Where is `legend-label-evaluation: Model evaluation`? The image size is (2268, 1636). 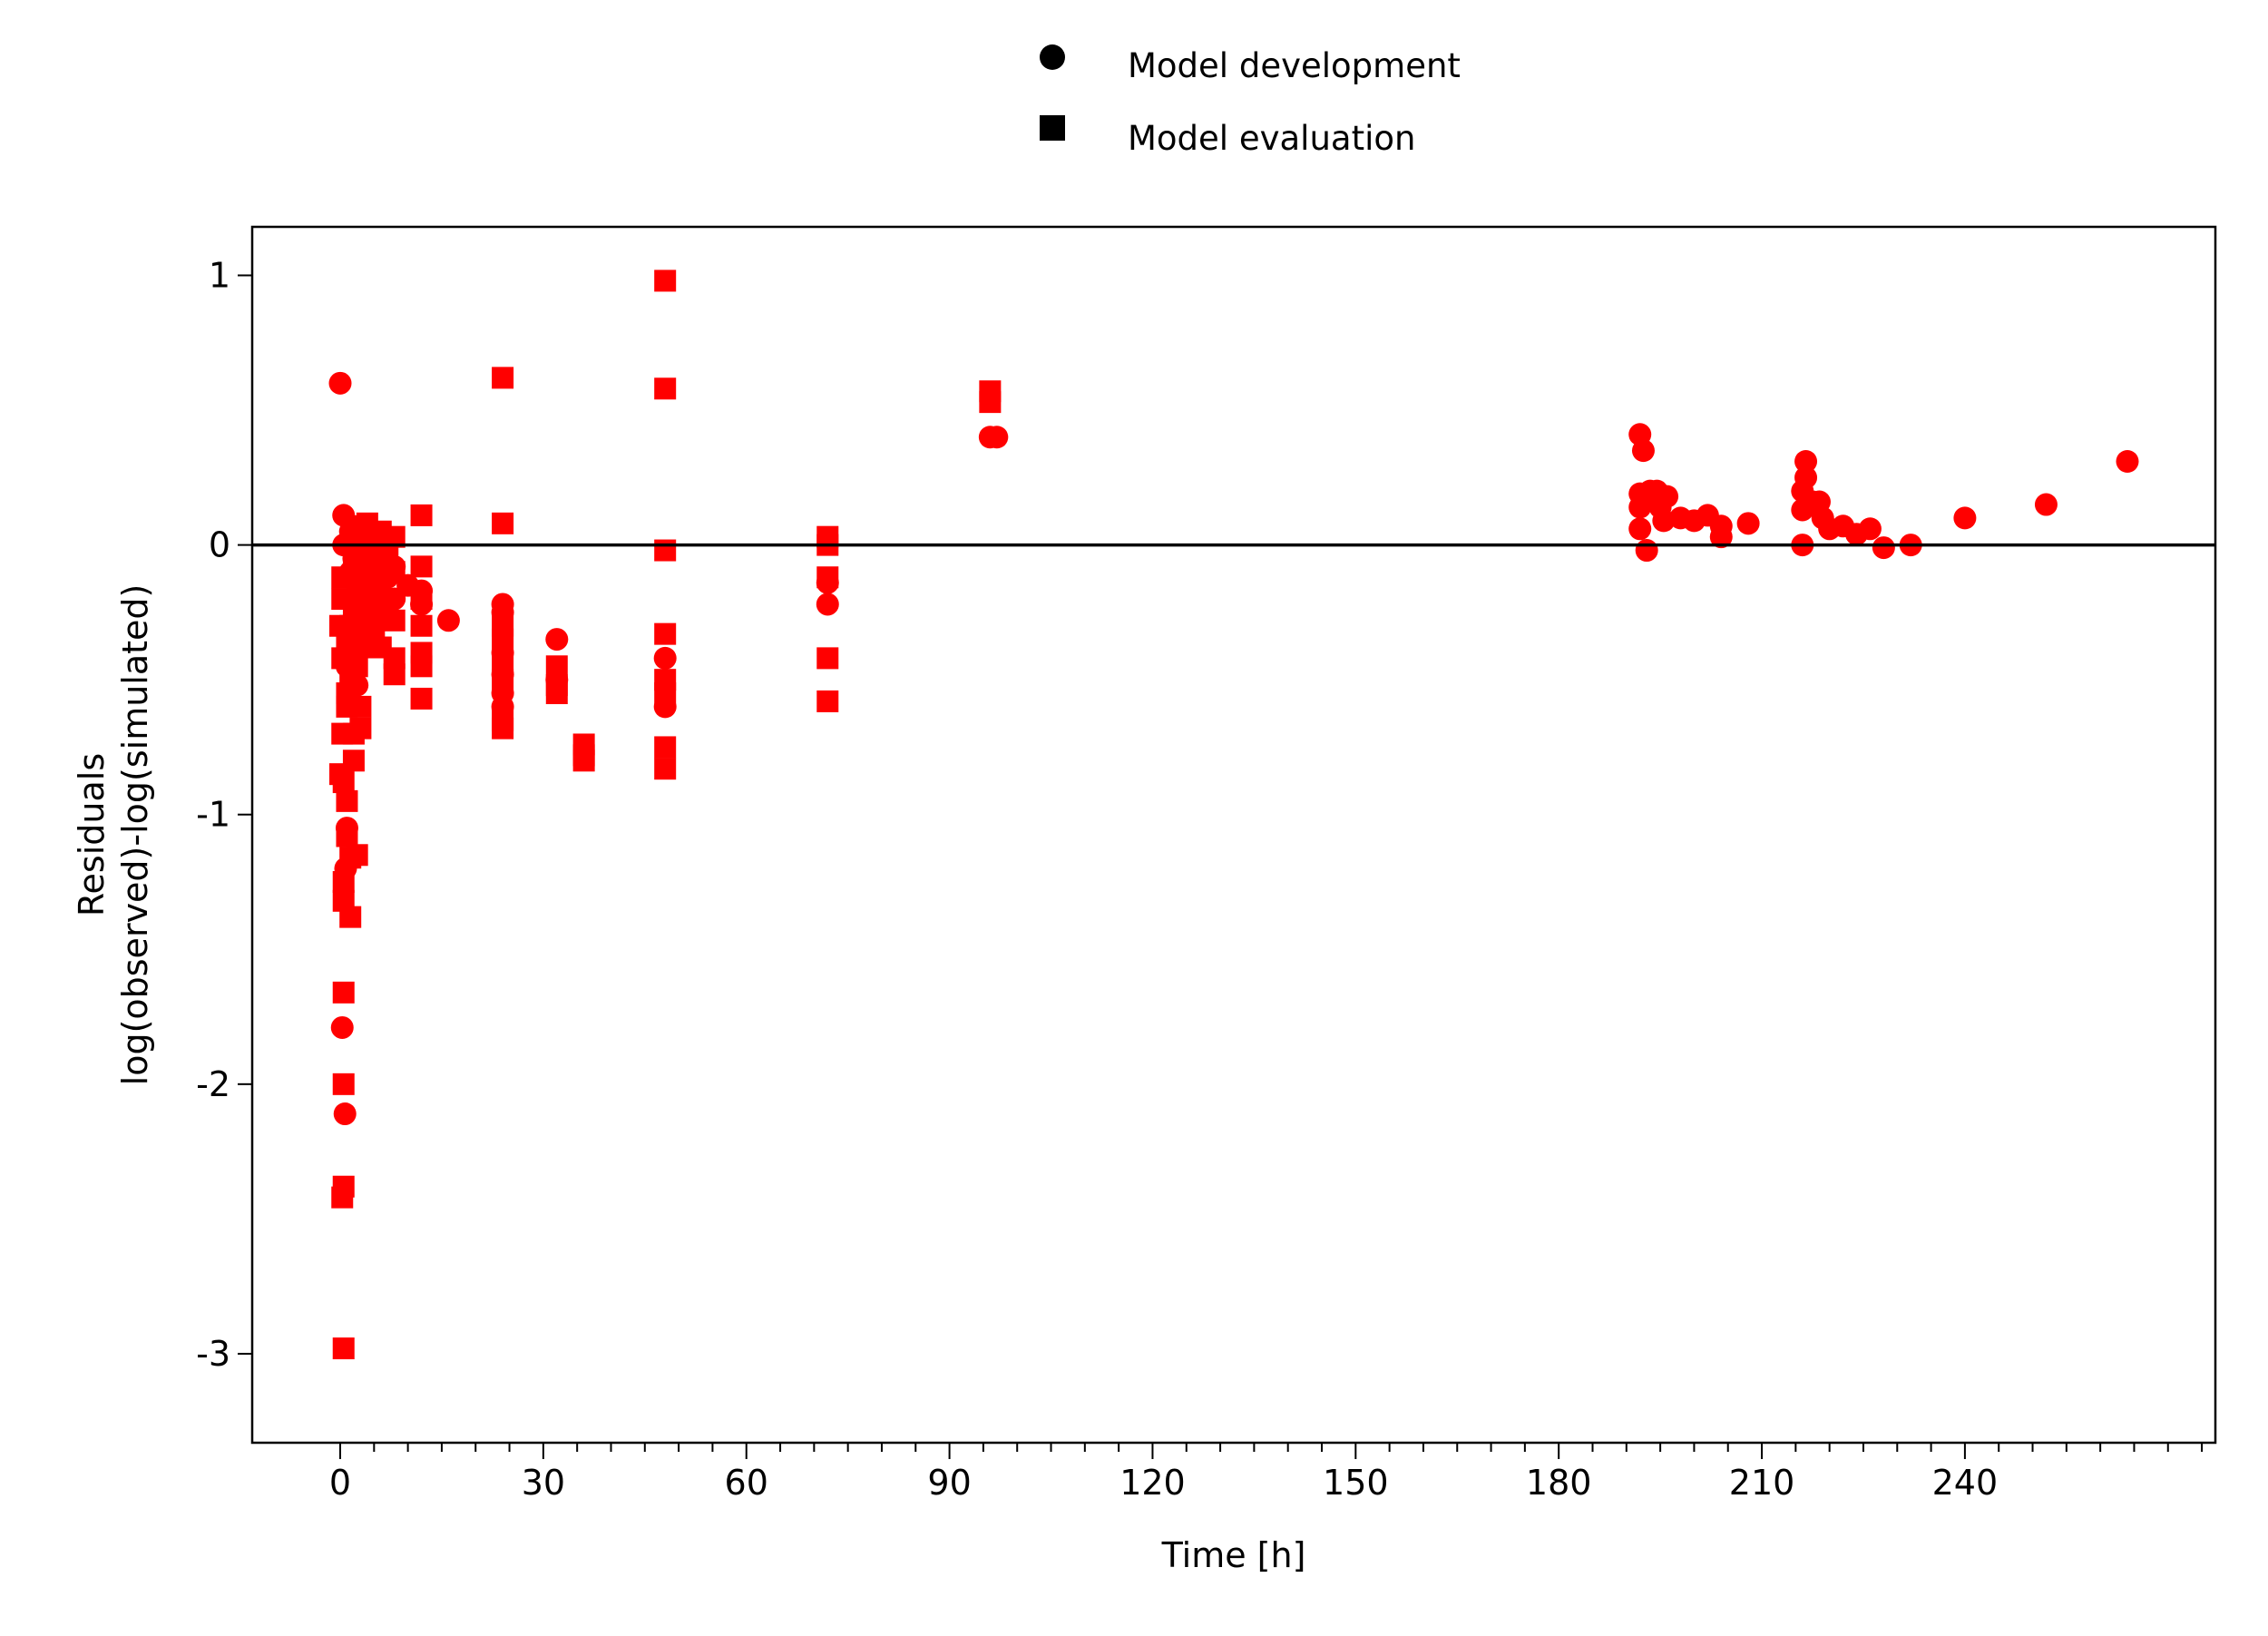
legend-label-evaluation: Model evaluation is located at coordinates (1271, 138).